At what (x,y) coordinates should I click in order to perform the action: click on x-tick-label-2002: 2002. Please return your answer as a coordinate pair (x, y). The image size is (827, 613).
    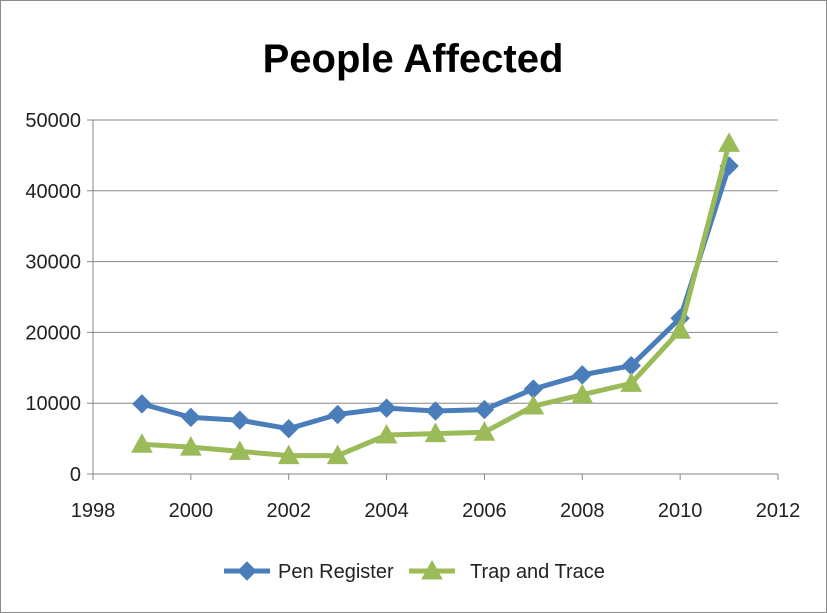
    Looking at the image, I should click on (288, 511).